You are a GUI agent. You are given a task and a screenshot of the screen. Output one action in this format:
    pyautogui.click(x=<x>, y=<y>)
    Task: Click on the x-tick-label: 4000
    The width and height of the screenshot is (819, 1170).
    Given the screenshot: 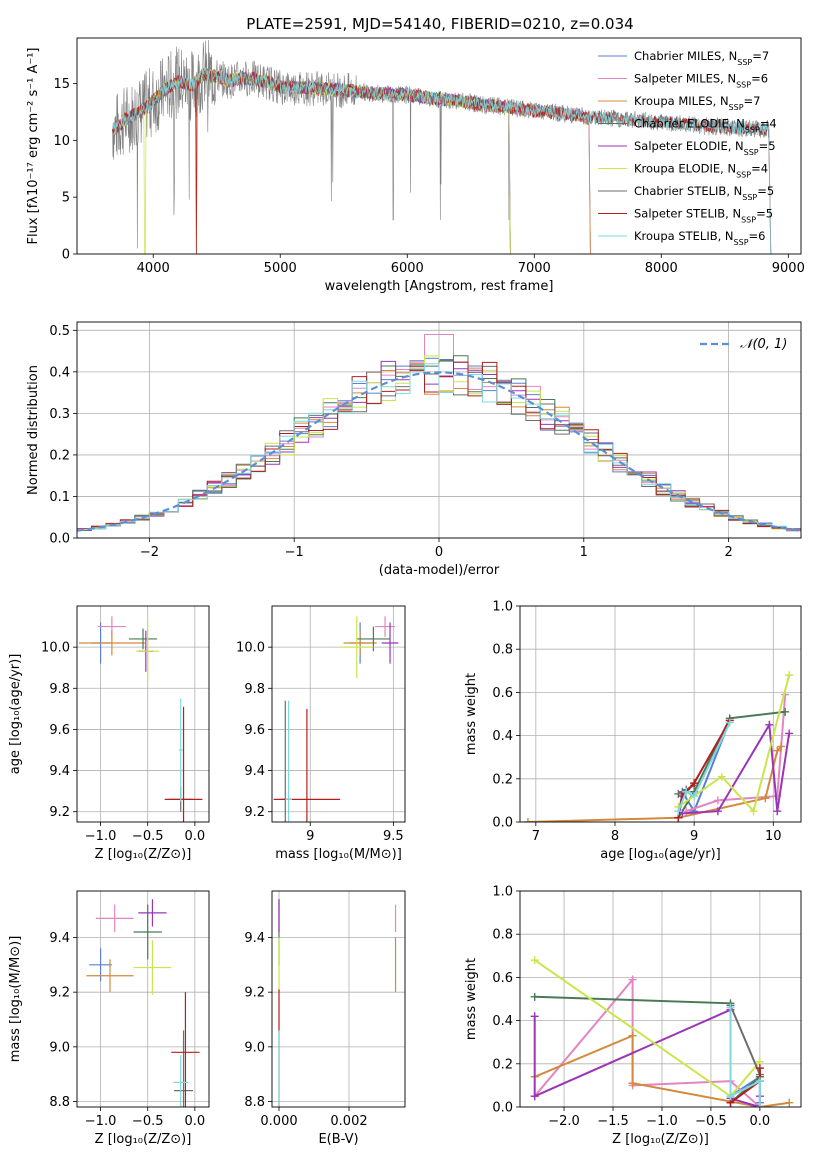 What is the action you would take?
    pyautogui.click(x=153, y=268)
    